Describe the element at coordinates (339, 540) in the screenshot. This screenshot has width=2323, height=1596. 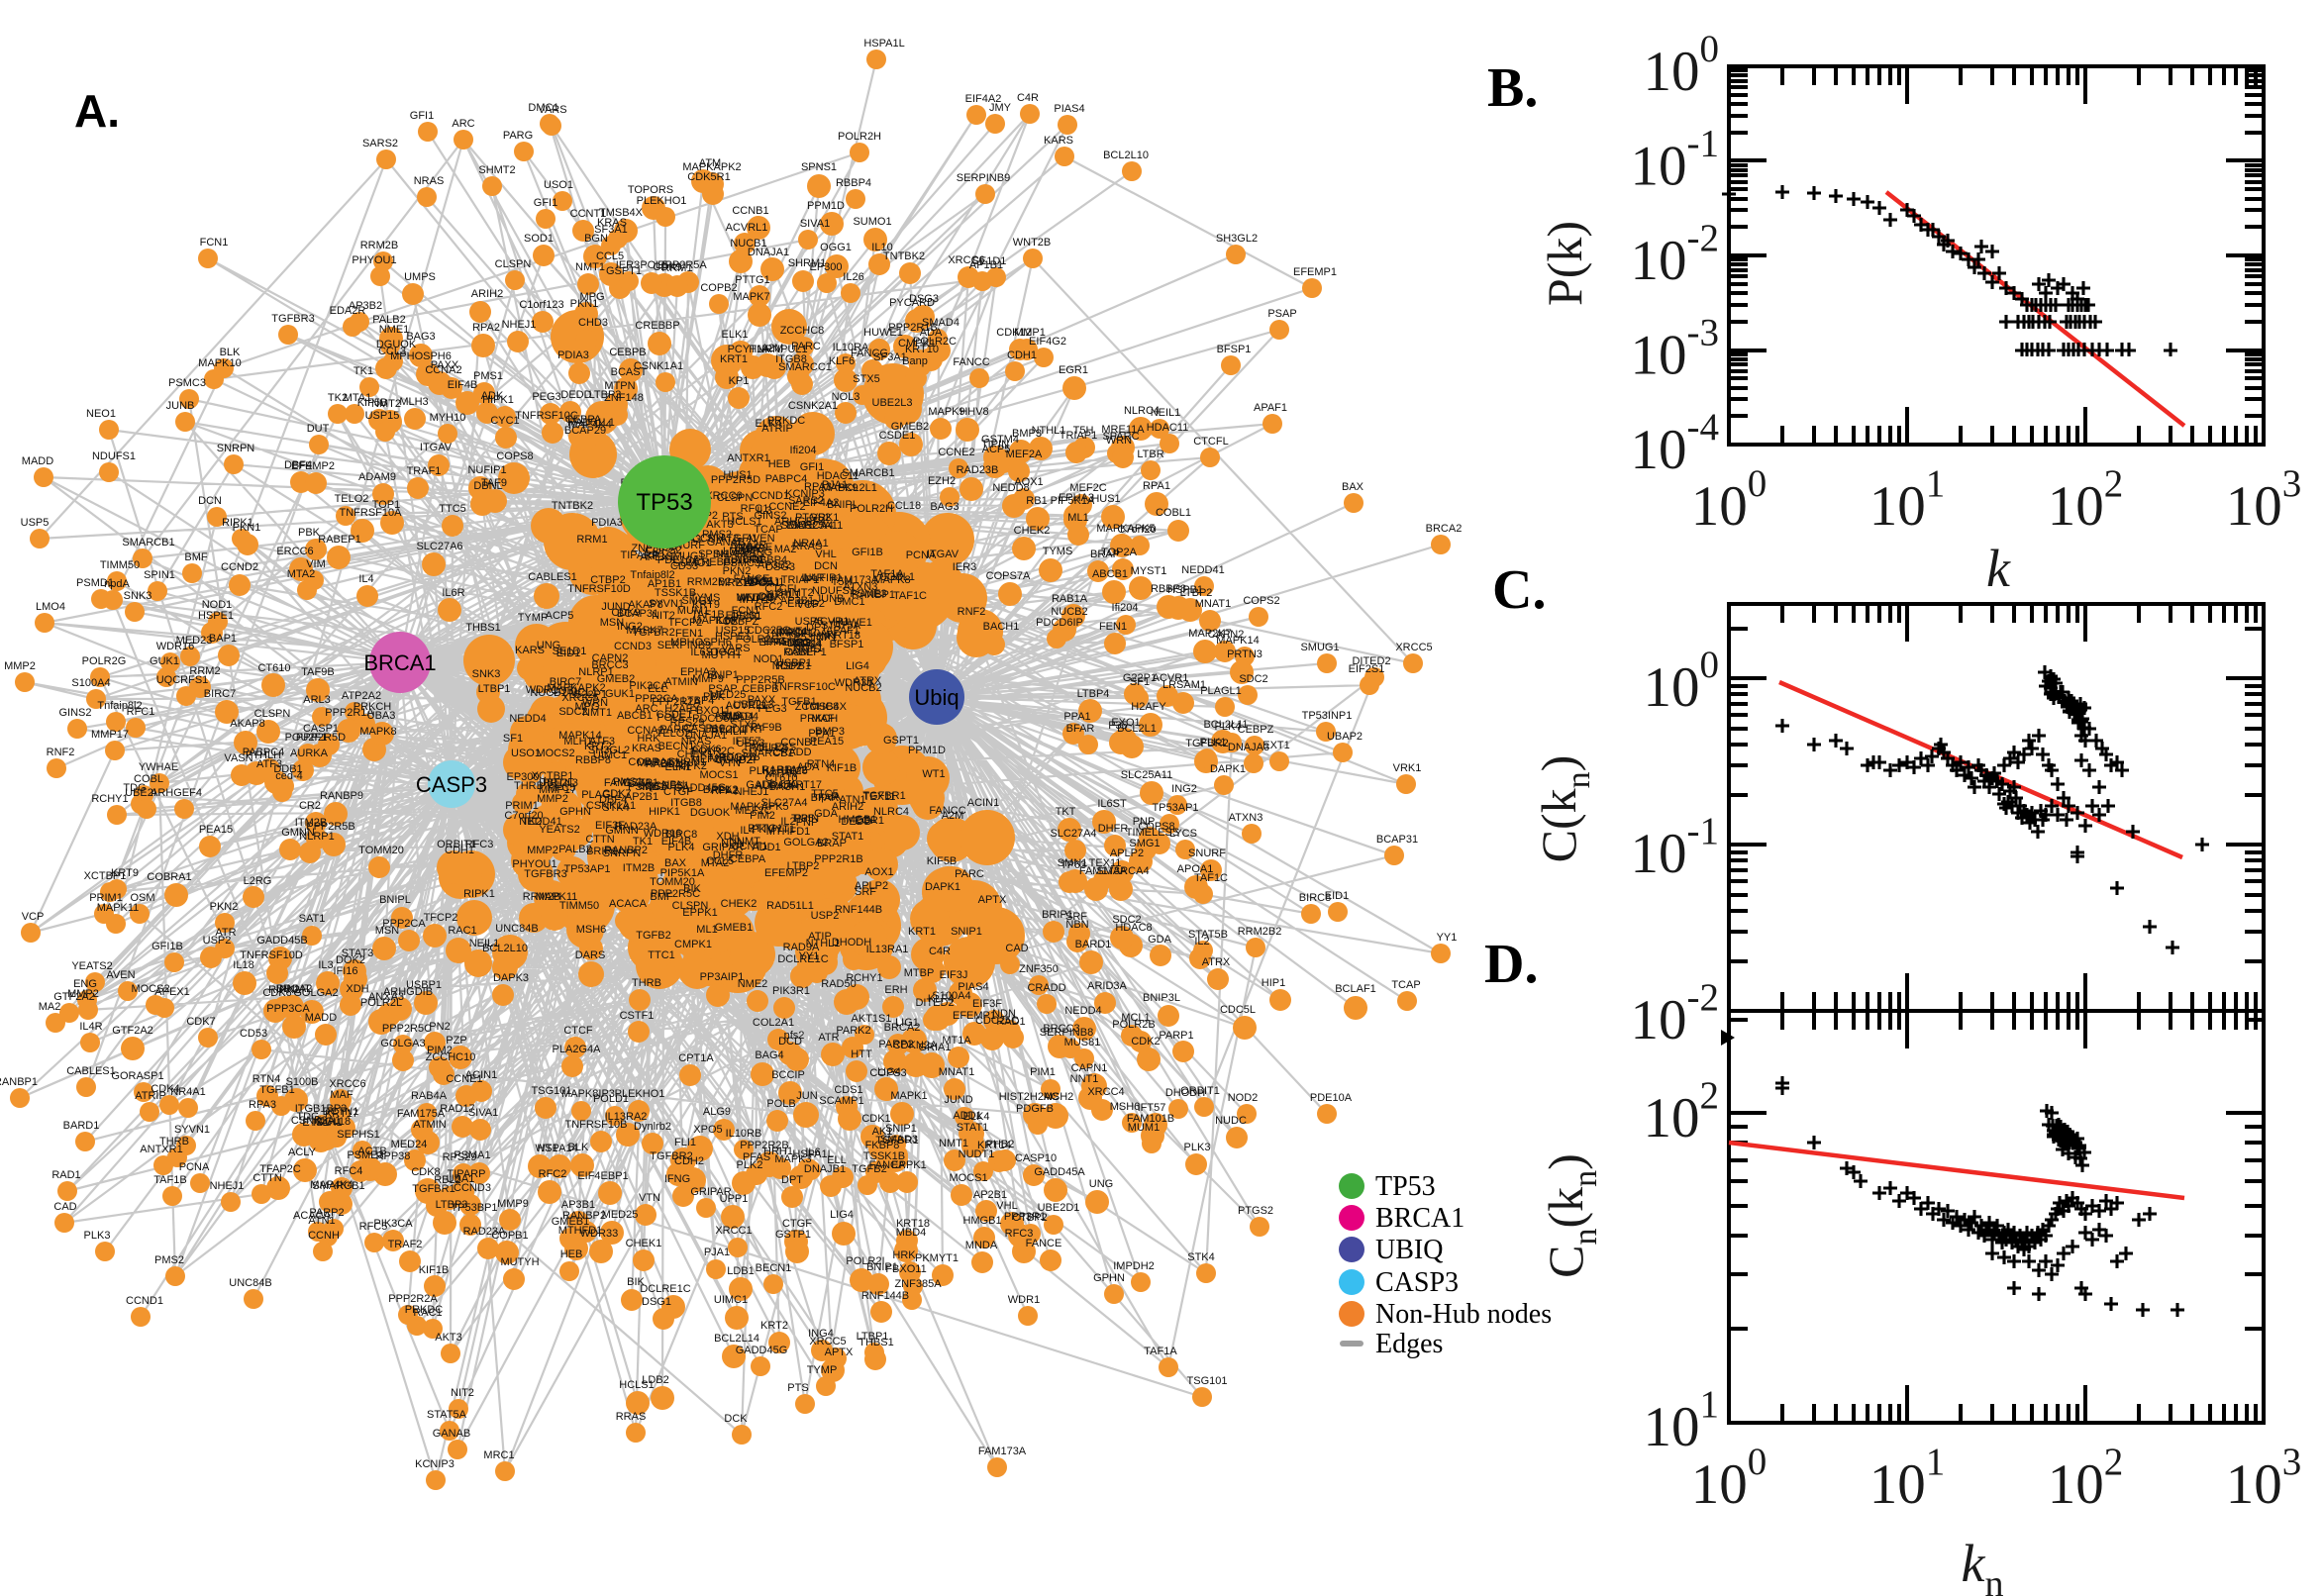
I see `svg-text: RABEP1` at that location.